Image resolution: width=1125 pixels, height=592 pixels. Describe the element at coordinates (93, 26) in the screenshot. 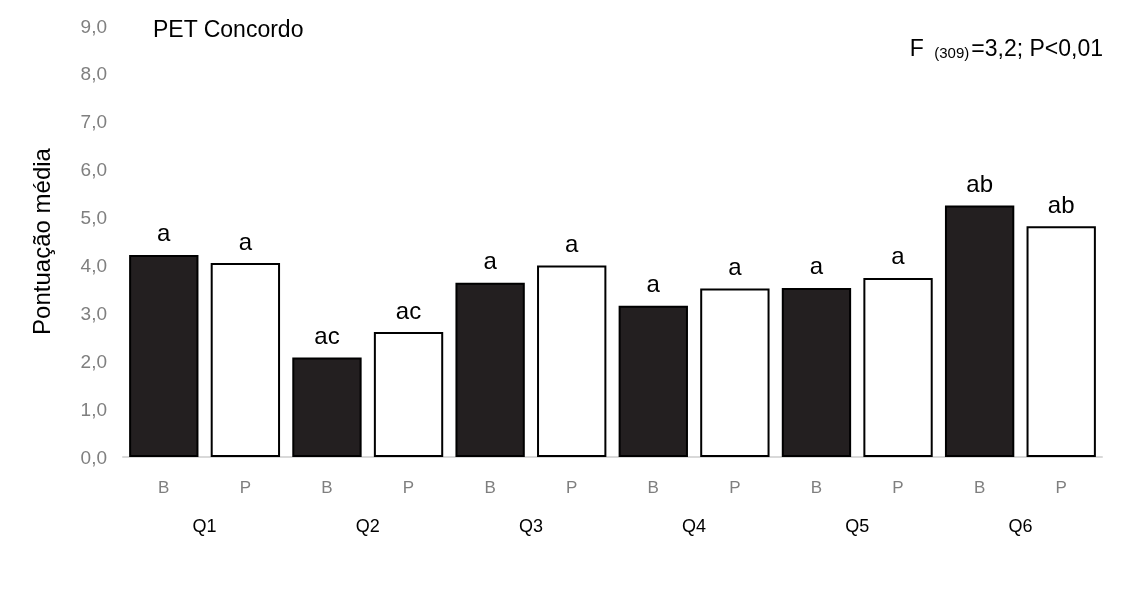

I see `y-tick-label: 9,0` at that location.